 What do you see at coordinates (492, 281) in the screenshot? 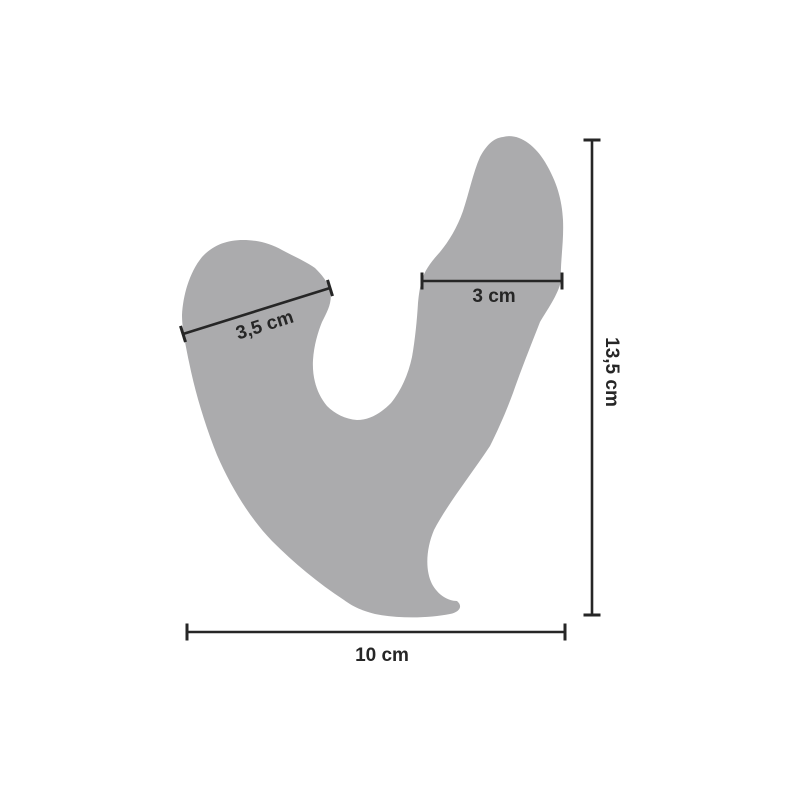
I see `dimension-line-right-arm-width` at bounding box center [492, 281].